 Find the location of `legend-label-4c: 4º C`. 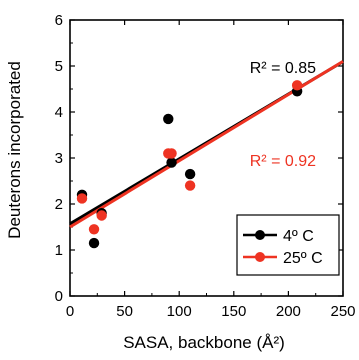

legend-label-4c: 4º C is located at coordinates (298, 236).